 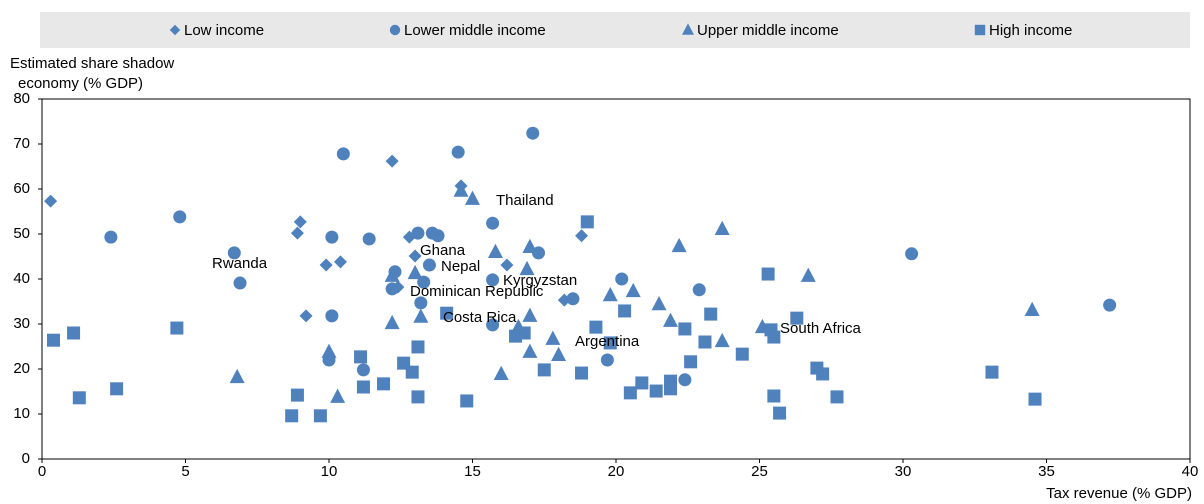 What do you see at coordinates (26, 458) in the screenshot?
I see `y-tick-label: 0` at bounding box center [26, 458].